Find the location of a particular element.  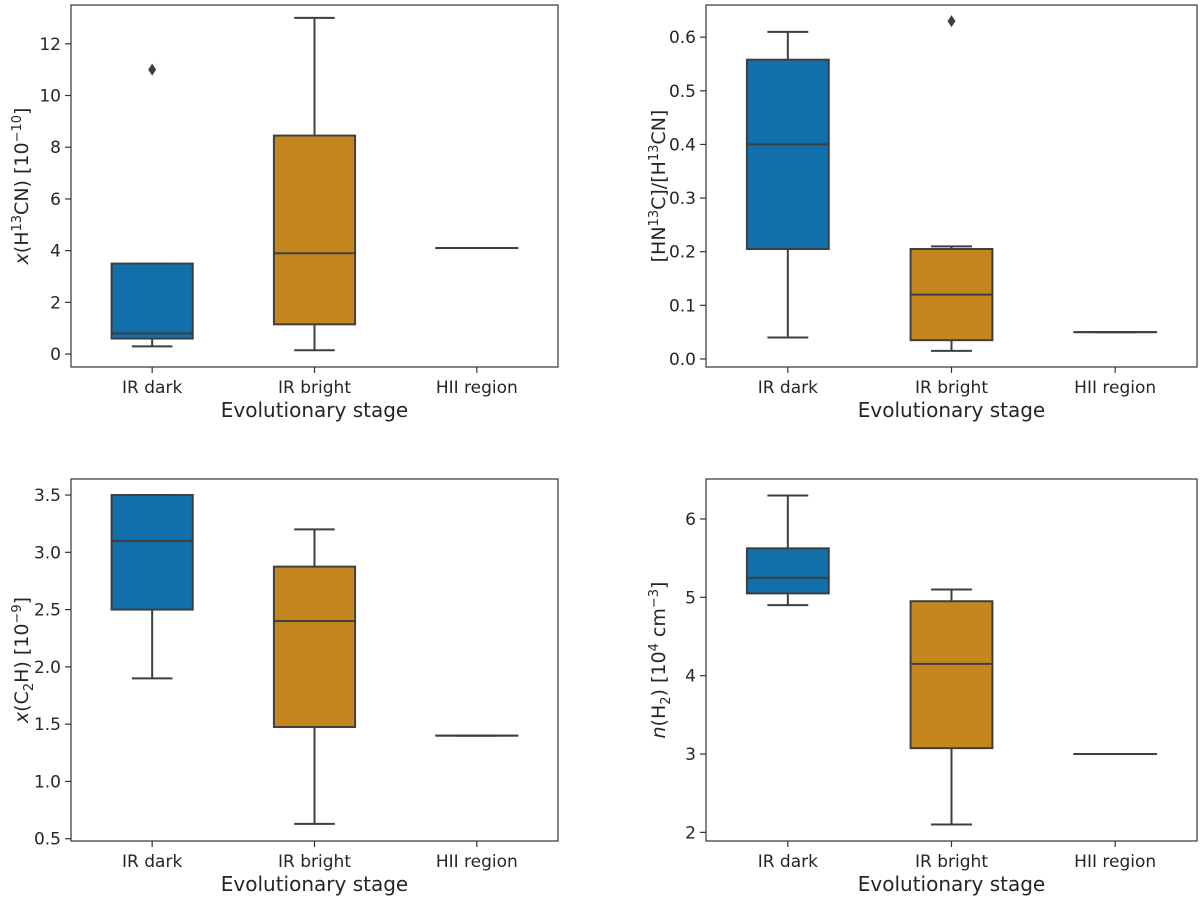

y-tick-label: 3 is located at coordinates (690, 755).